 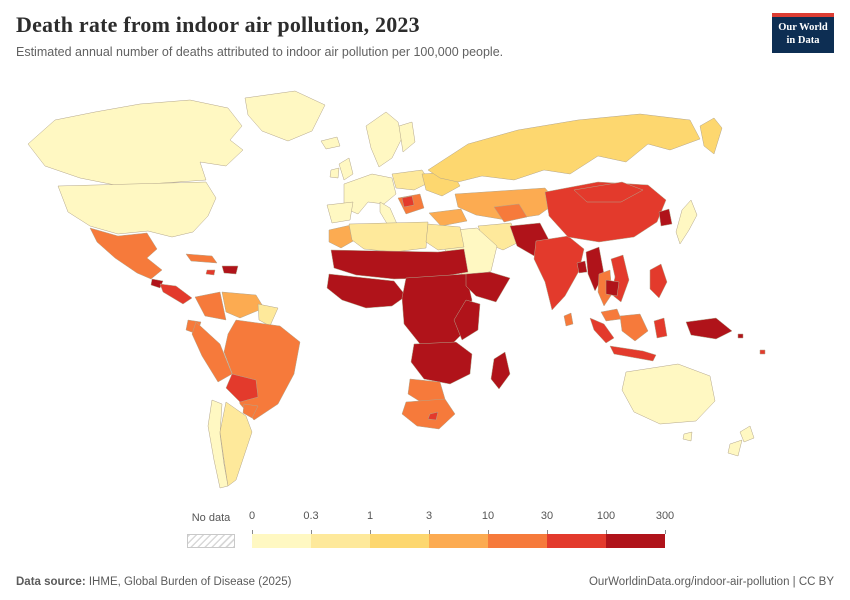 What do you see at coordinates (668, 394) in the screenshot?
I see `region-australia` at bounding box center [668, 394].